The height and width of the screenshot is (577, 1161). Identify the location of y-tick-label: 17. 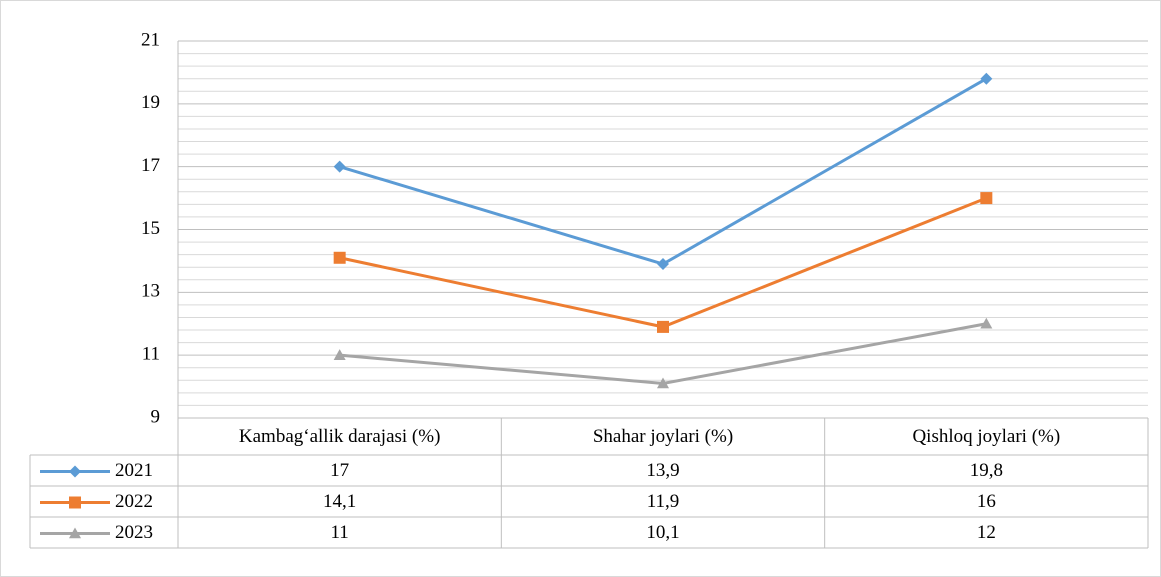
(150, 165).